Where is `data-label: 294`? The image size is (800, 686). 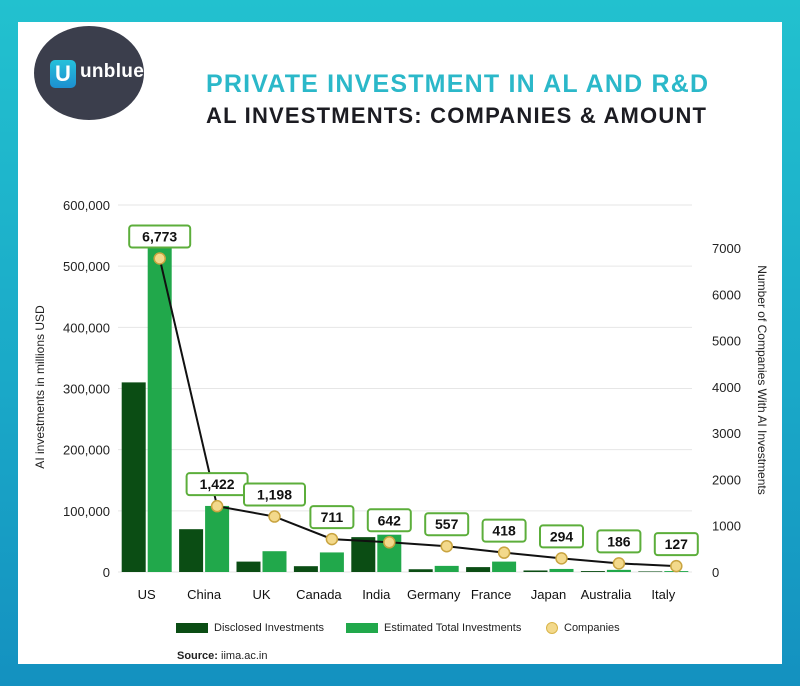
data-label: 294 is located at coordinates (562, 536).